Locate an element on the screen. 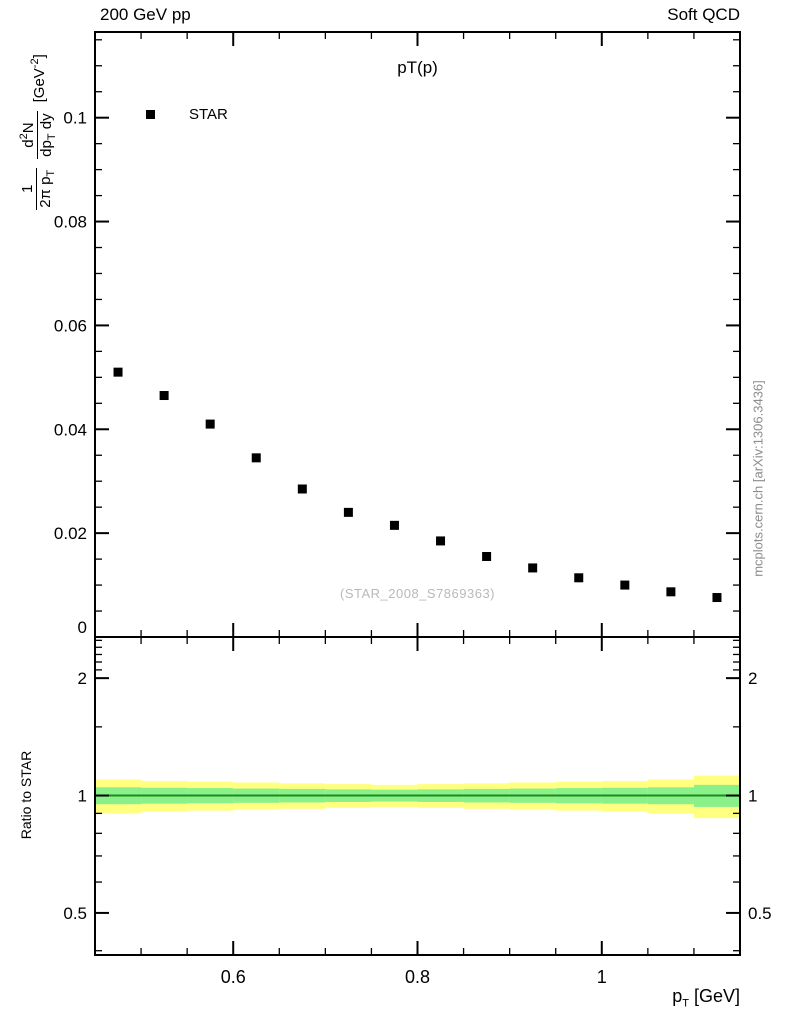  svg-text: 0.6 is located at coordinates (233, 977).